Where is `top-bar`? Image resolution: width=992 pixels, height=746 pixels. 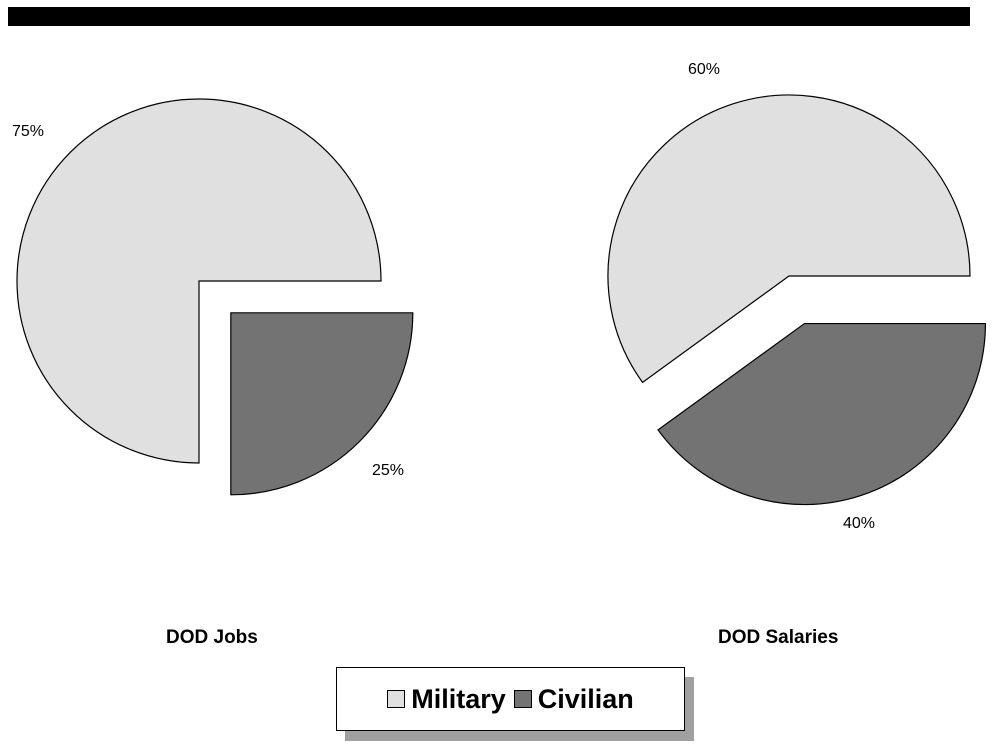 top-bar is located at coordinates (489, 16).